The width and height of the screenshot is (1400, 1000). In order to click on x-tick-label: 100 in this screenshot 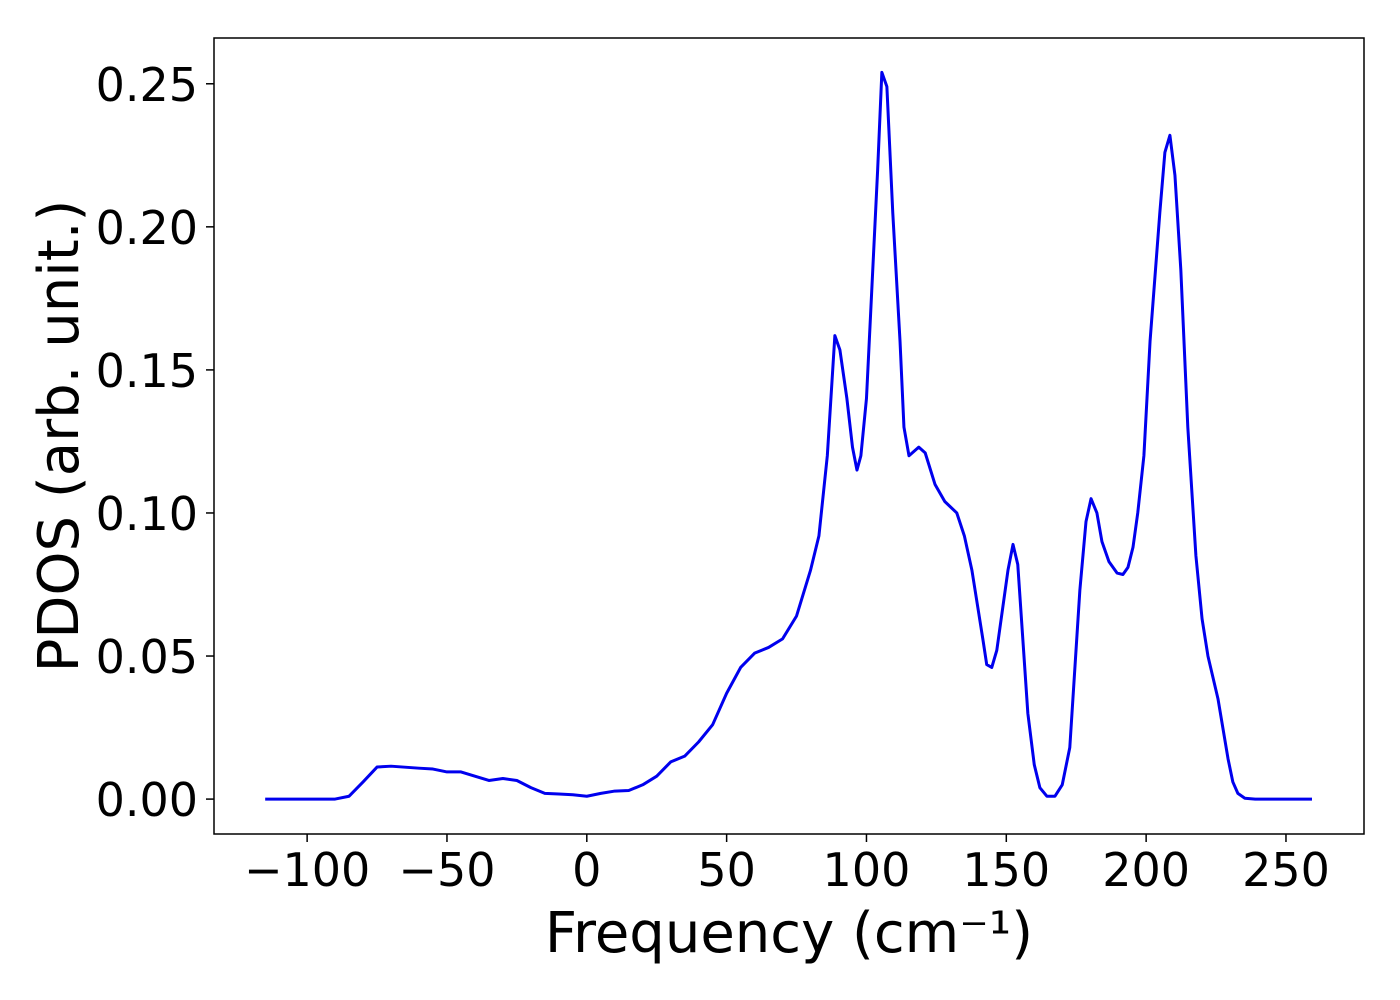, I will do `click(867, 870)`.